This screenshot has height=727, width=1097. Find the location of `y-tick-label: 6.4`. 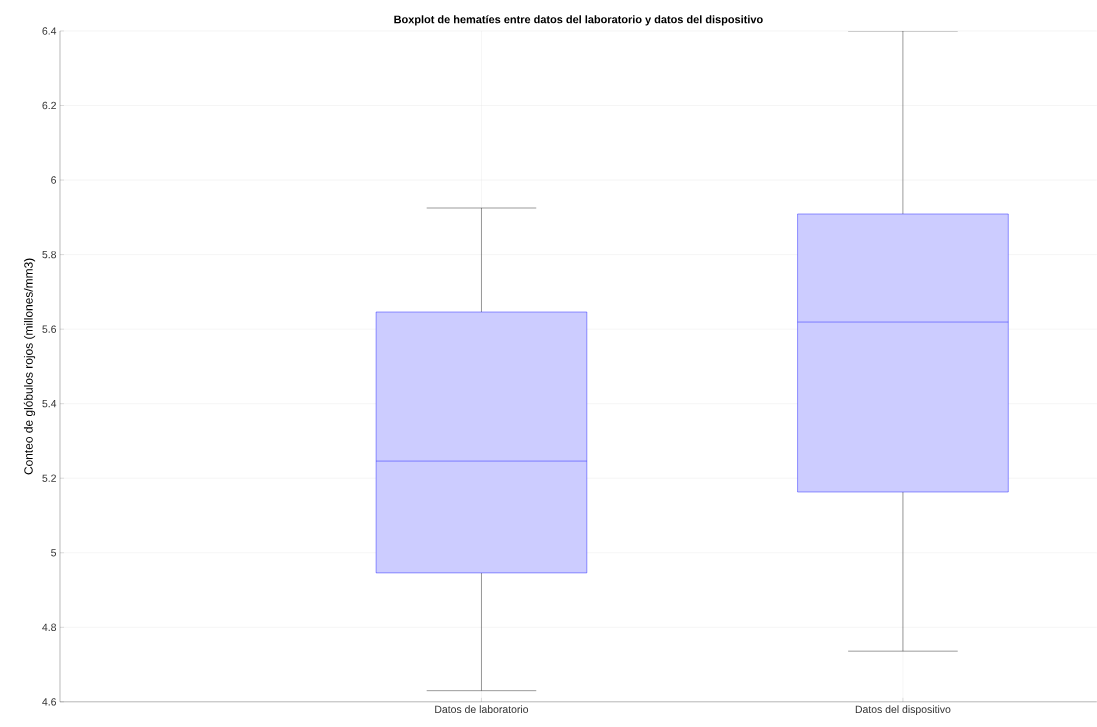

y-tick-label: 6.4 is located at coordinates (49, 31).